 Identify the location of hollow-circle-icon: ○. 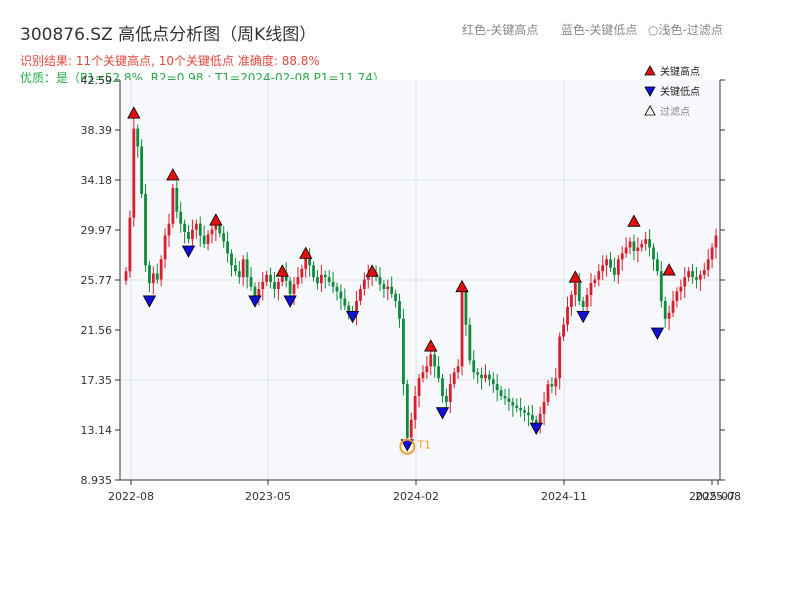
(653, 30).